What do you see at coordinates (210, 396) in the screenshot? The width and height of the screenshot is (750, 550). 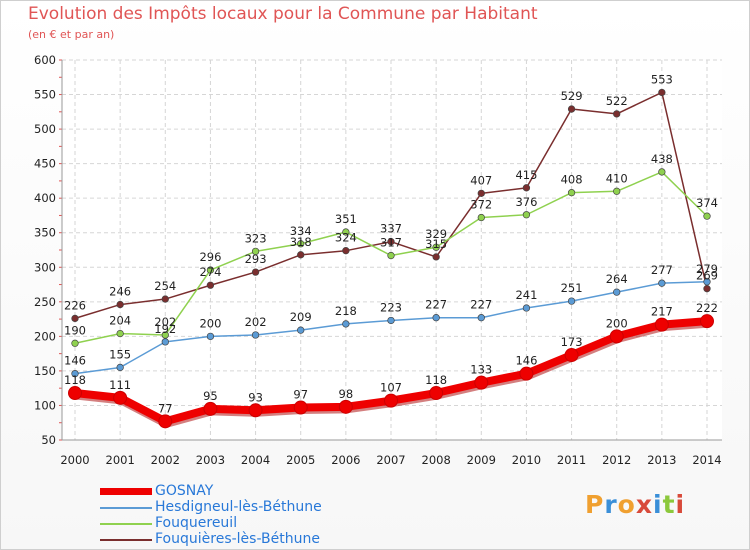 I see `data-label: 95` at bounding box center [210, 396].